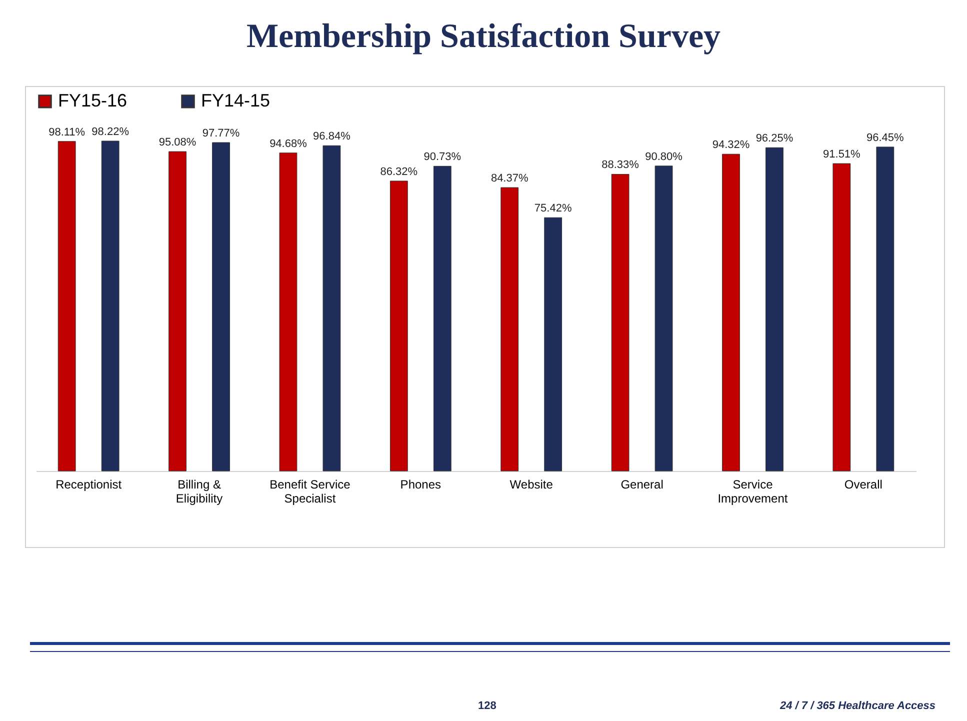 This screenshot has height=721, width=967. What do you see at coordinates (642, 485) in the screenshot?
I see `x-tick-label: General` at bounding box center [642, 485].